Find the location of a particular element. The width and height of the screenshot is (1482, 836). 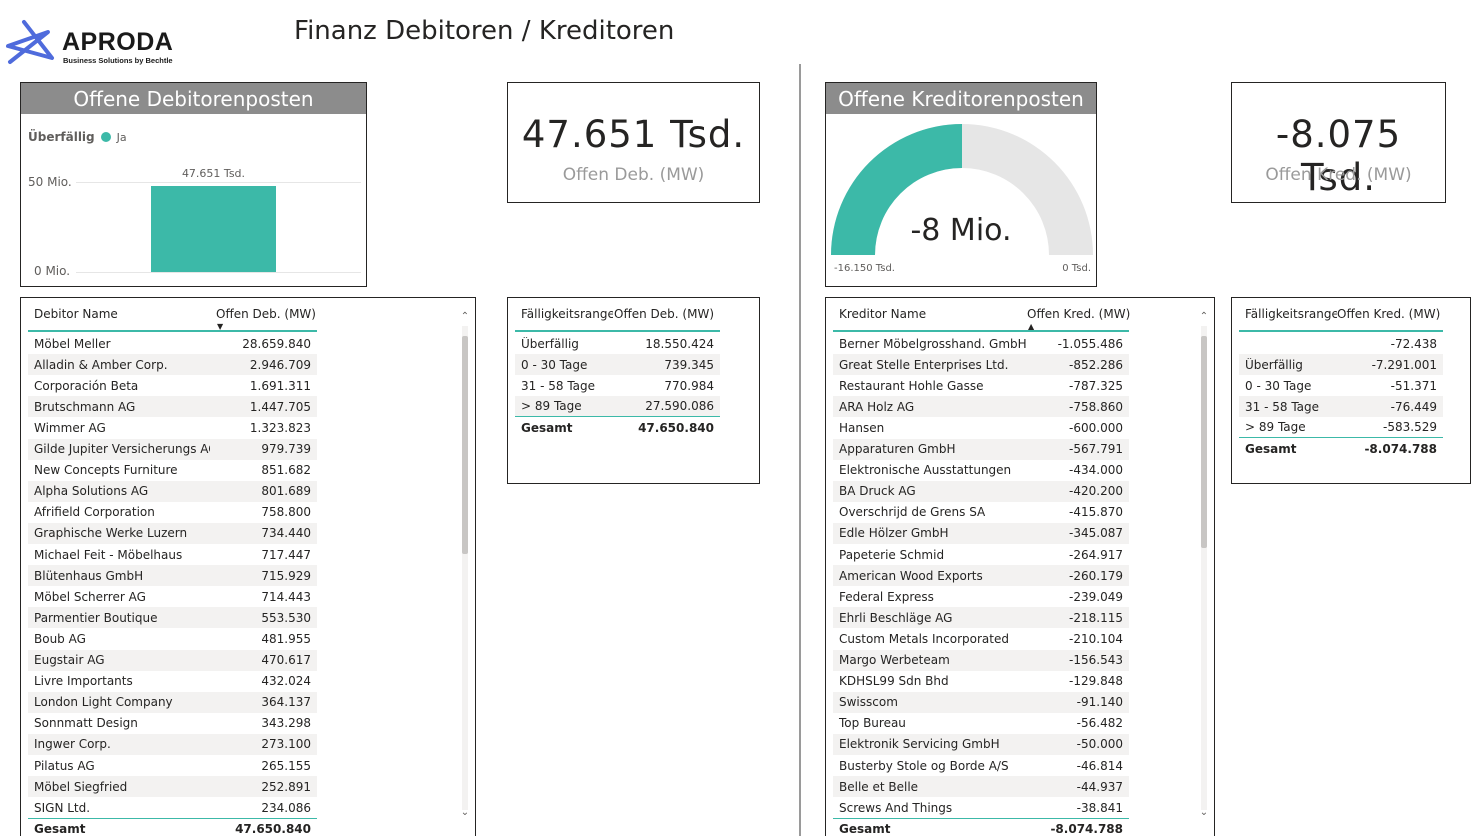

table-row: Belle et Belle -44.937 is located at coordinates (981, 787).